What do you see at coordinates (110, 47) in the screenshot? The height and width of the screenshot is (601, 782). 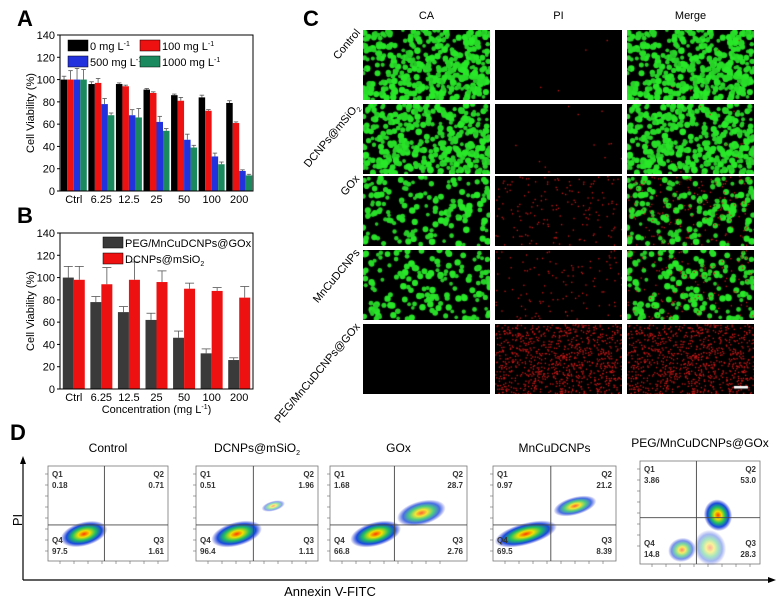 I see `legend-label: 0 mg L-1` at bounding box center [110, 47].